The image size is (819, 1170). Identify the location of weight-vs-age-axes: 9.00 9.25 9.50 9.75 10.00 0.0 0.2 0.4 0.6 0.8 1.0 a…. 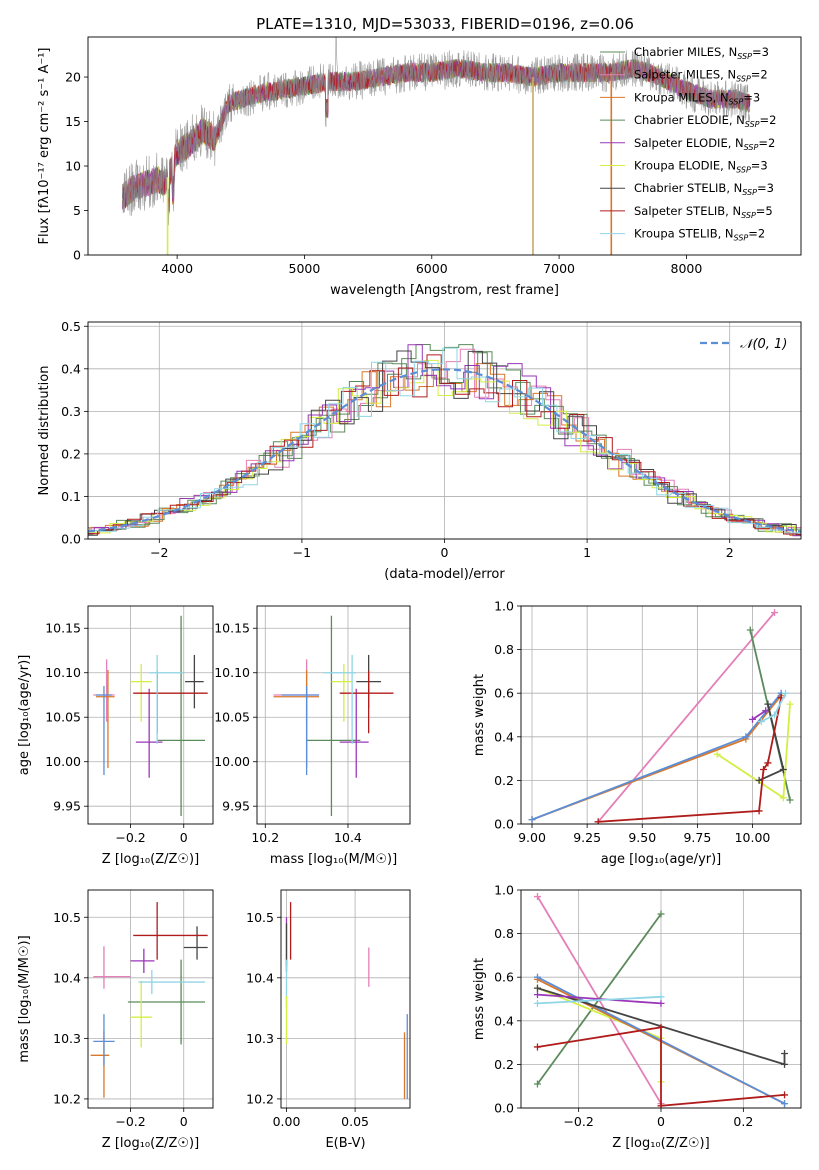
(621, 733).